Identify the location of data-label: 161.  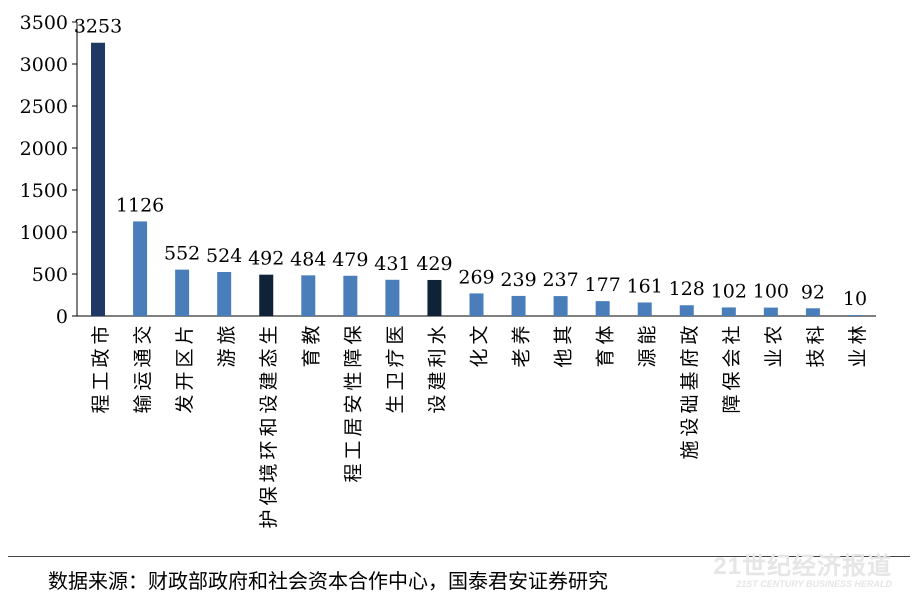
(645, 286).